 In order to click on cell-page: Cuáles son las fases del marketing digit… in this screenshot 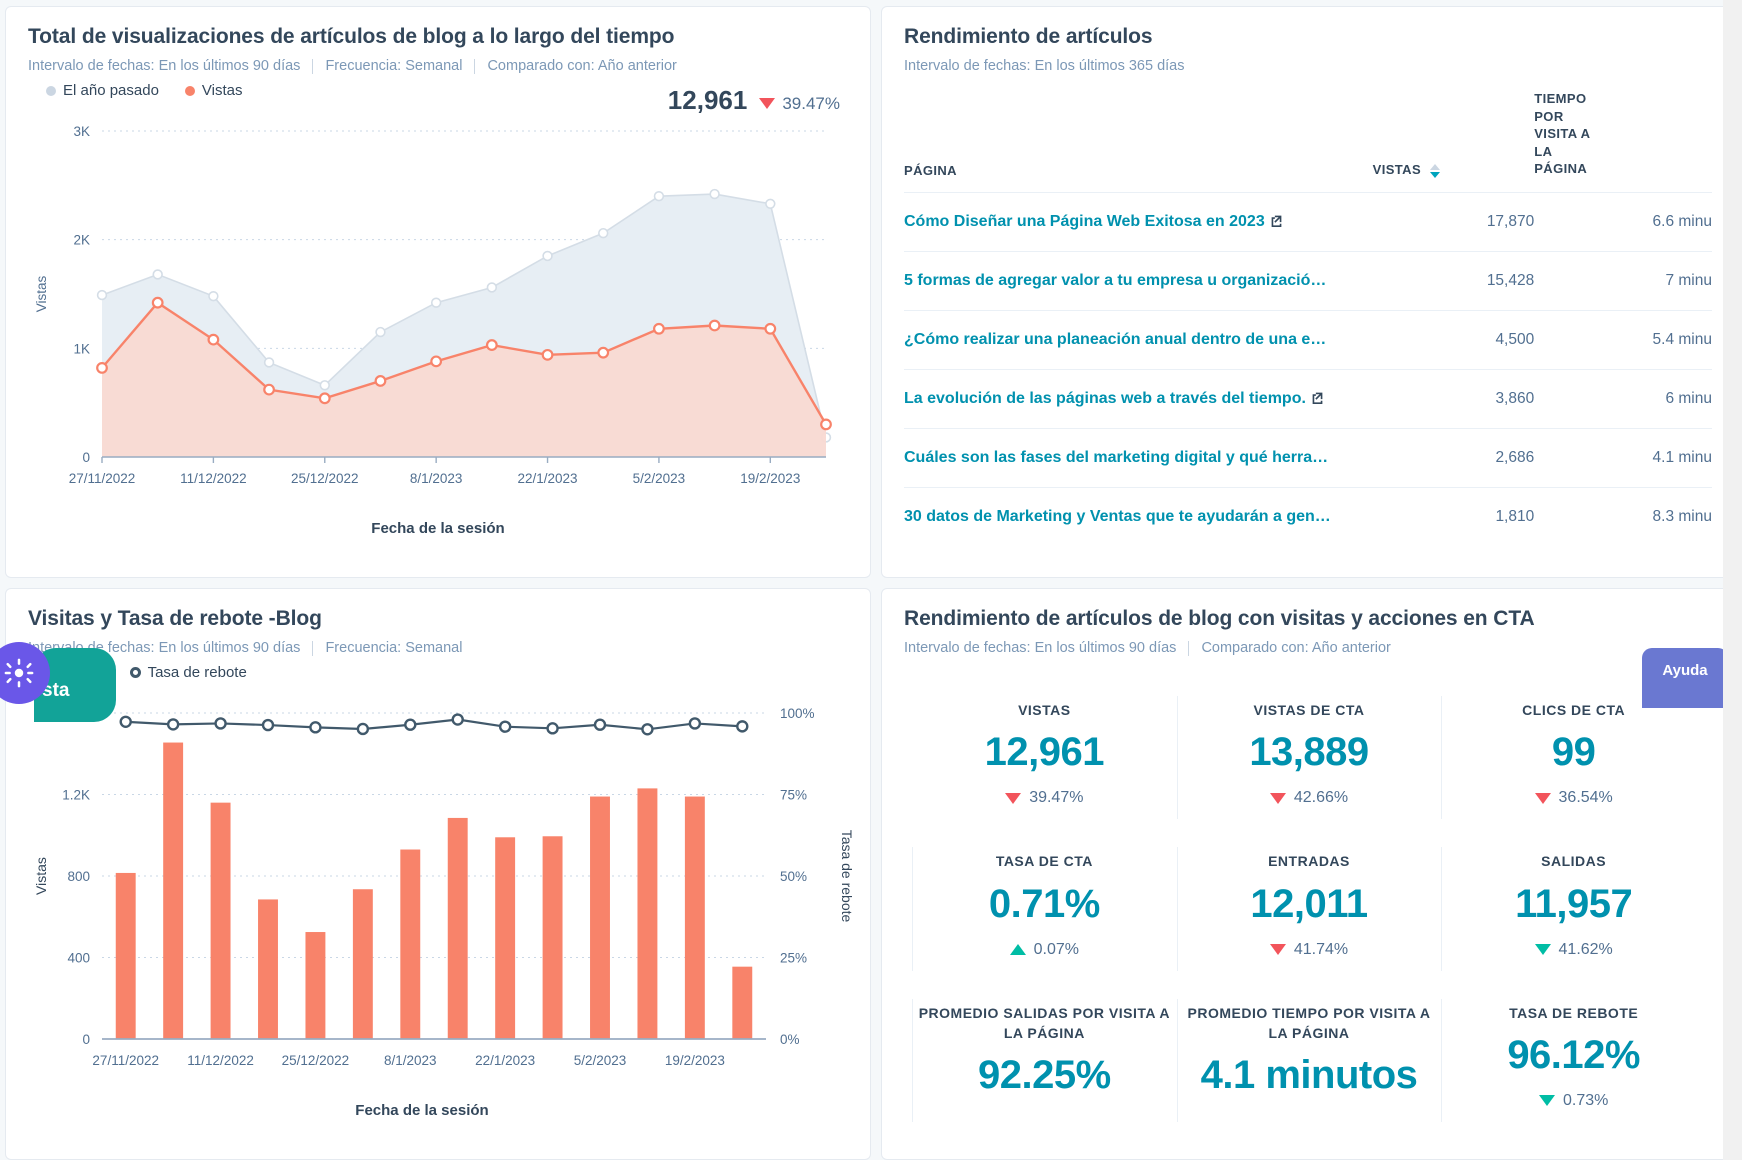, I will do `click(1138, 457)`.